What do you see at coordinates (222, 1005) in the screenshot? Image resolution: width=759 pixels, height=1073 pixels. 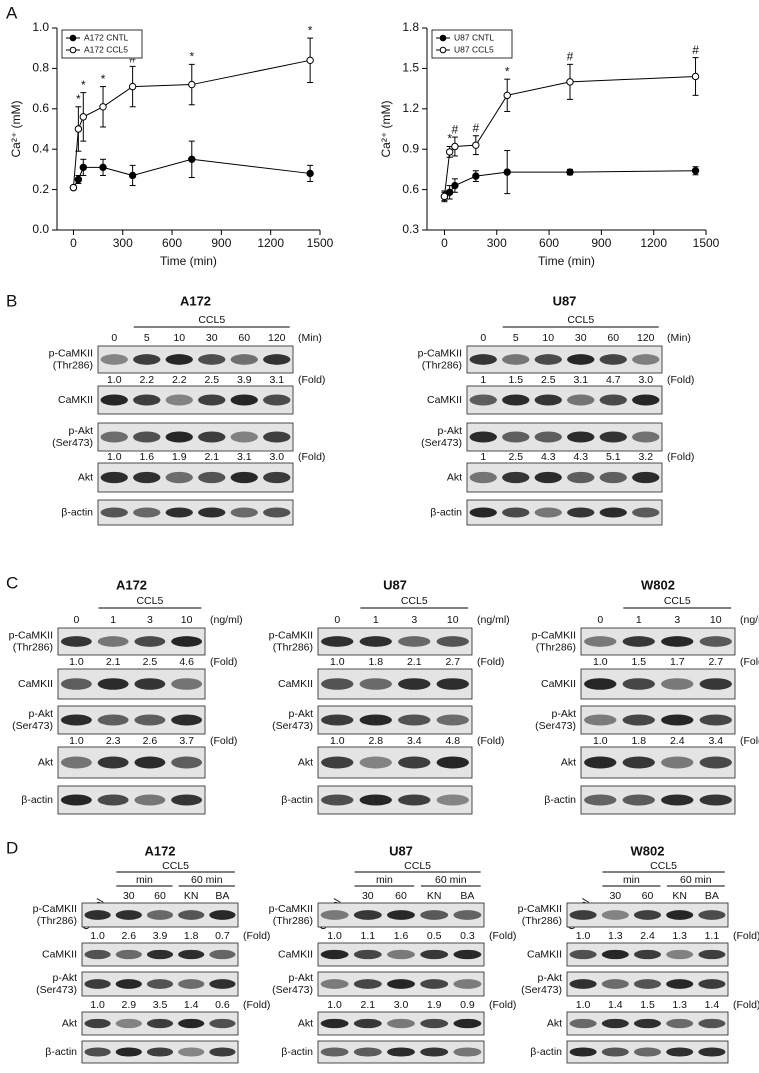 I see `fold-value: 0.6` at bounding box center [222, 1005].